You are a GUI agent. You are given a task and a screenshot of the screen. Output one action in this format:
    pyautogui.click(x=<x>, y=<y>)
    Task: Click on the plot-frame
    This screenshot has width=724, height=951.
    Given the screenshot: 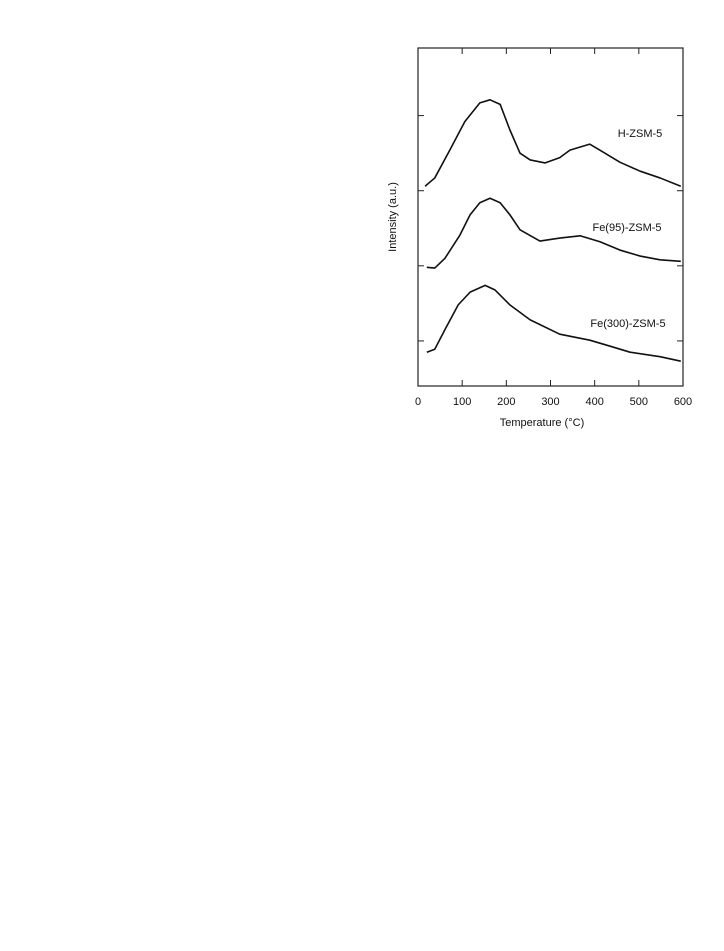 What is the action you would take?
    pyautogui.click(x=550, y=217)
    